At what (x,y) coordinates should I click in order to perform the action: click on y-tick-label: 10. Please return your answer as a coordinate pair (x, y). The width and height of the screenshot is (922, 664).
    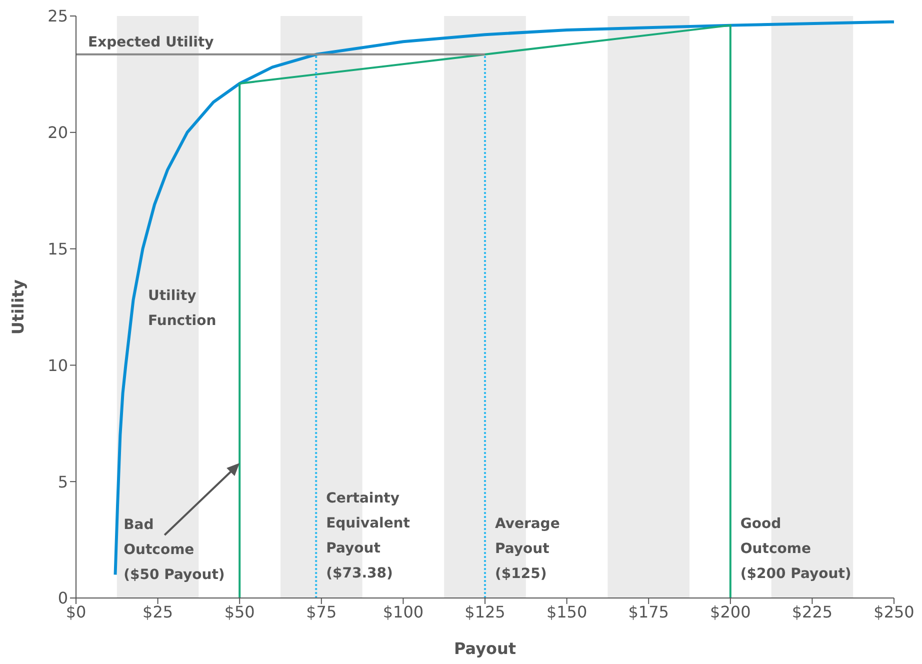
    Looking at the image, I should click on (58, 365).